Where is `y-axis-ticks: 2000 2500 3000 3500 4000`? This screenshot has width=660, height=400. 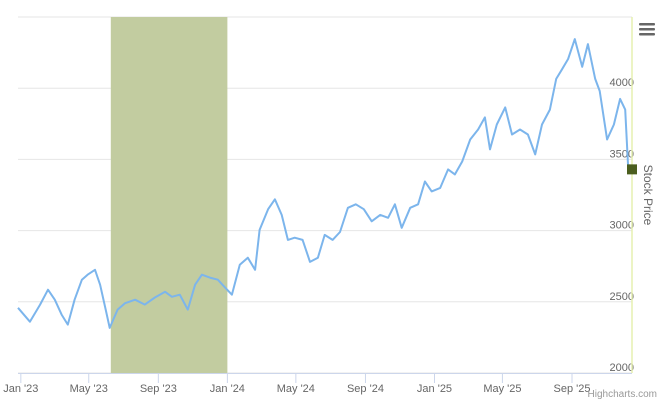
y-axis-ticks: 2000 2500 3000 3500 4000 is located at coordinates (622, 225).